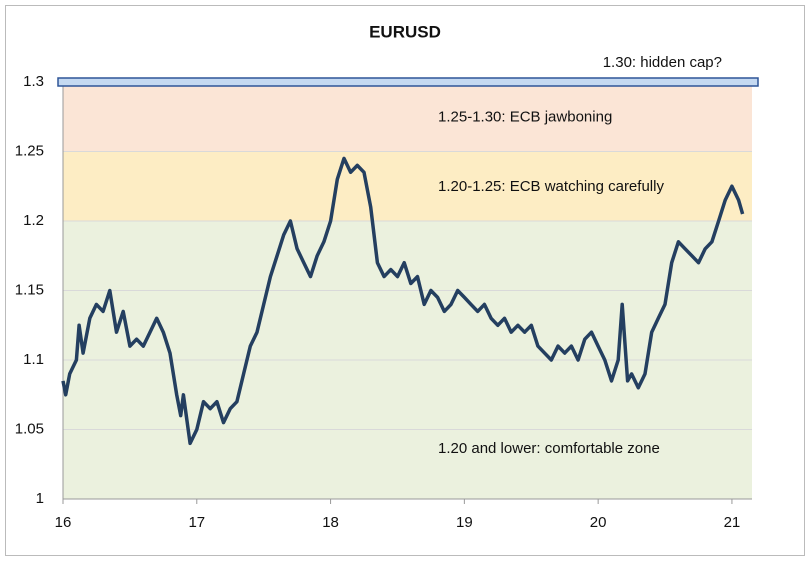 Image resolution: width=811 pixels, height=561 pixels. I want to click on y-tick-label: 1.3, so click(33, 81).